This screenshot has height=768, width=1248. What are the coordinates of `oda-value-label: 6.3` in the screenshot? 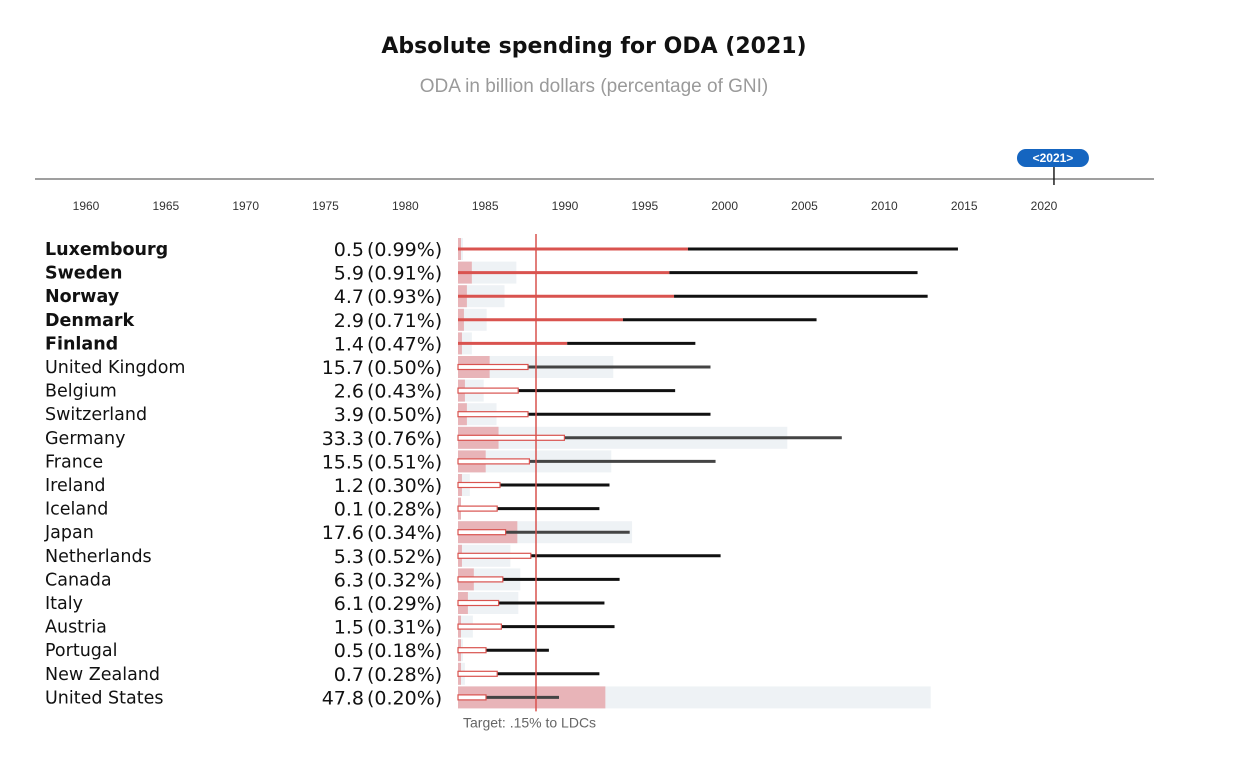 It's located at (349, 580).